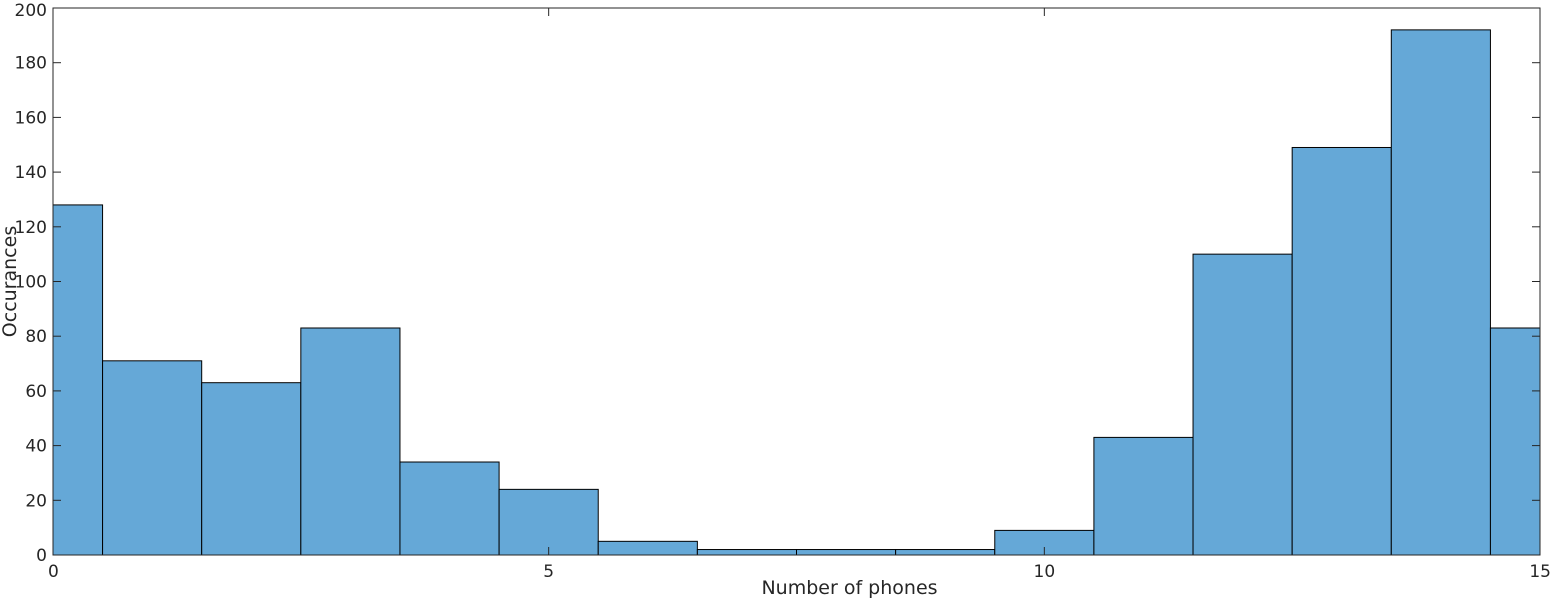  I want to click on y-tick-label: 60, so click(36, 392).